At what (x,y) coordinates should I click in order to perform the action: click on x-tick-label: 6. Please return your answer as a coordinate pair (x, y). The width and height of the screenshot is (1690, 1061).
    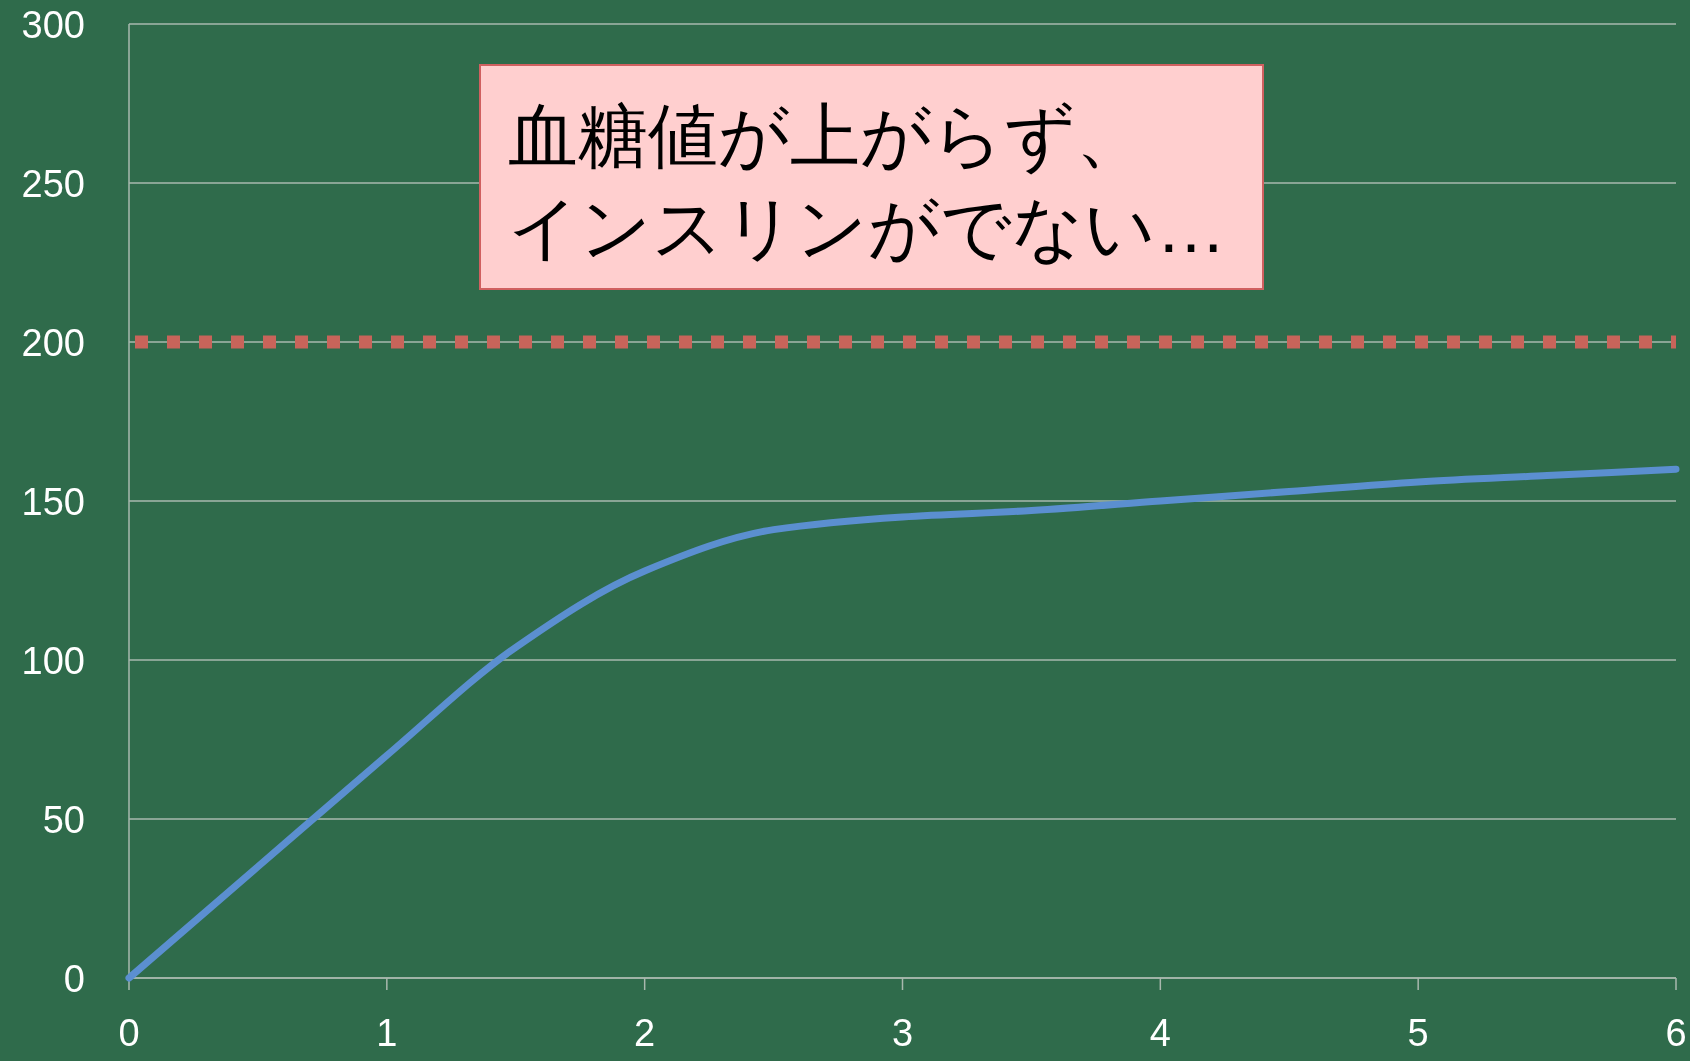
    Looking at the image, I should click on (1676, 1033).